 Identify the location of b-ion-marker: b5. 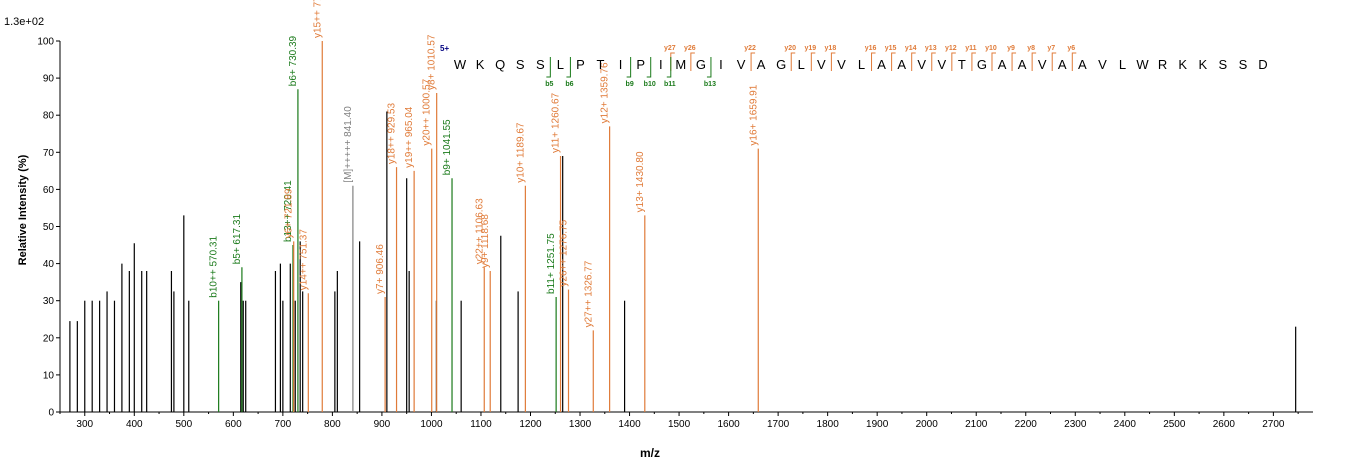
(549, 84).